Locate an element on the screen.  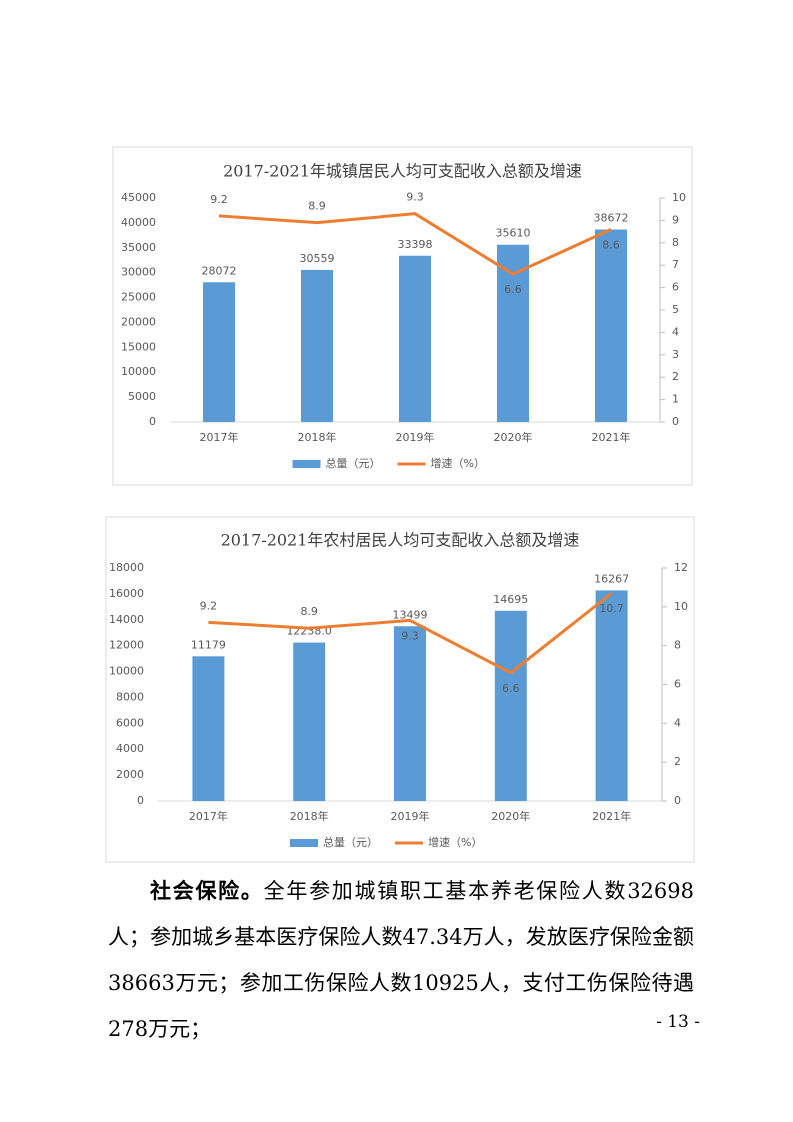
y-tick-label: 30000 is located at coordinates (138, 272).